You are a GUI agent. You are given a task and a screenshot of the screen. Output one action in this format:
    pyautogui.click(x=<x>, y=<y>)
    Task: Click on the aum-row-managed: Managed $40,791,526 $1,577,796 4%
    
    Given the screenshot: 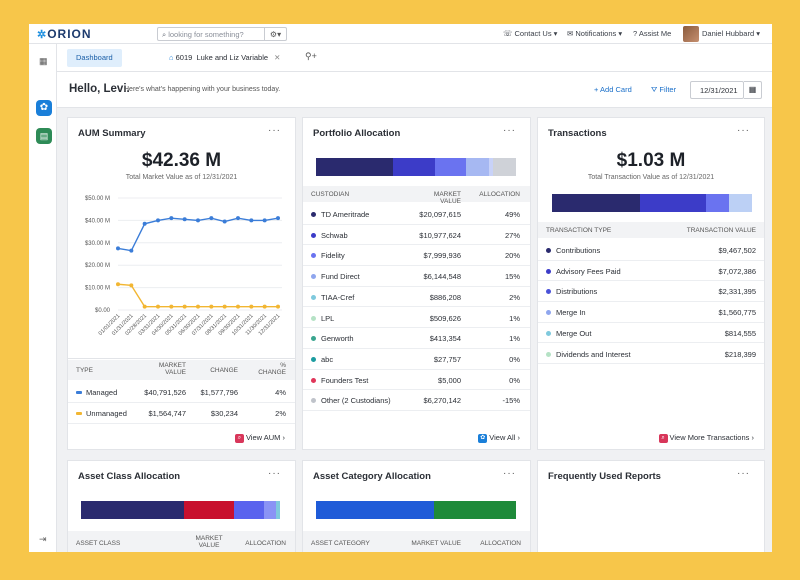 What is the action you would take?
    pyautogui.click(x=181, y=392)
    